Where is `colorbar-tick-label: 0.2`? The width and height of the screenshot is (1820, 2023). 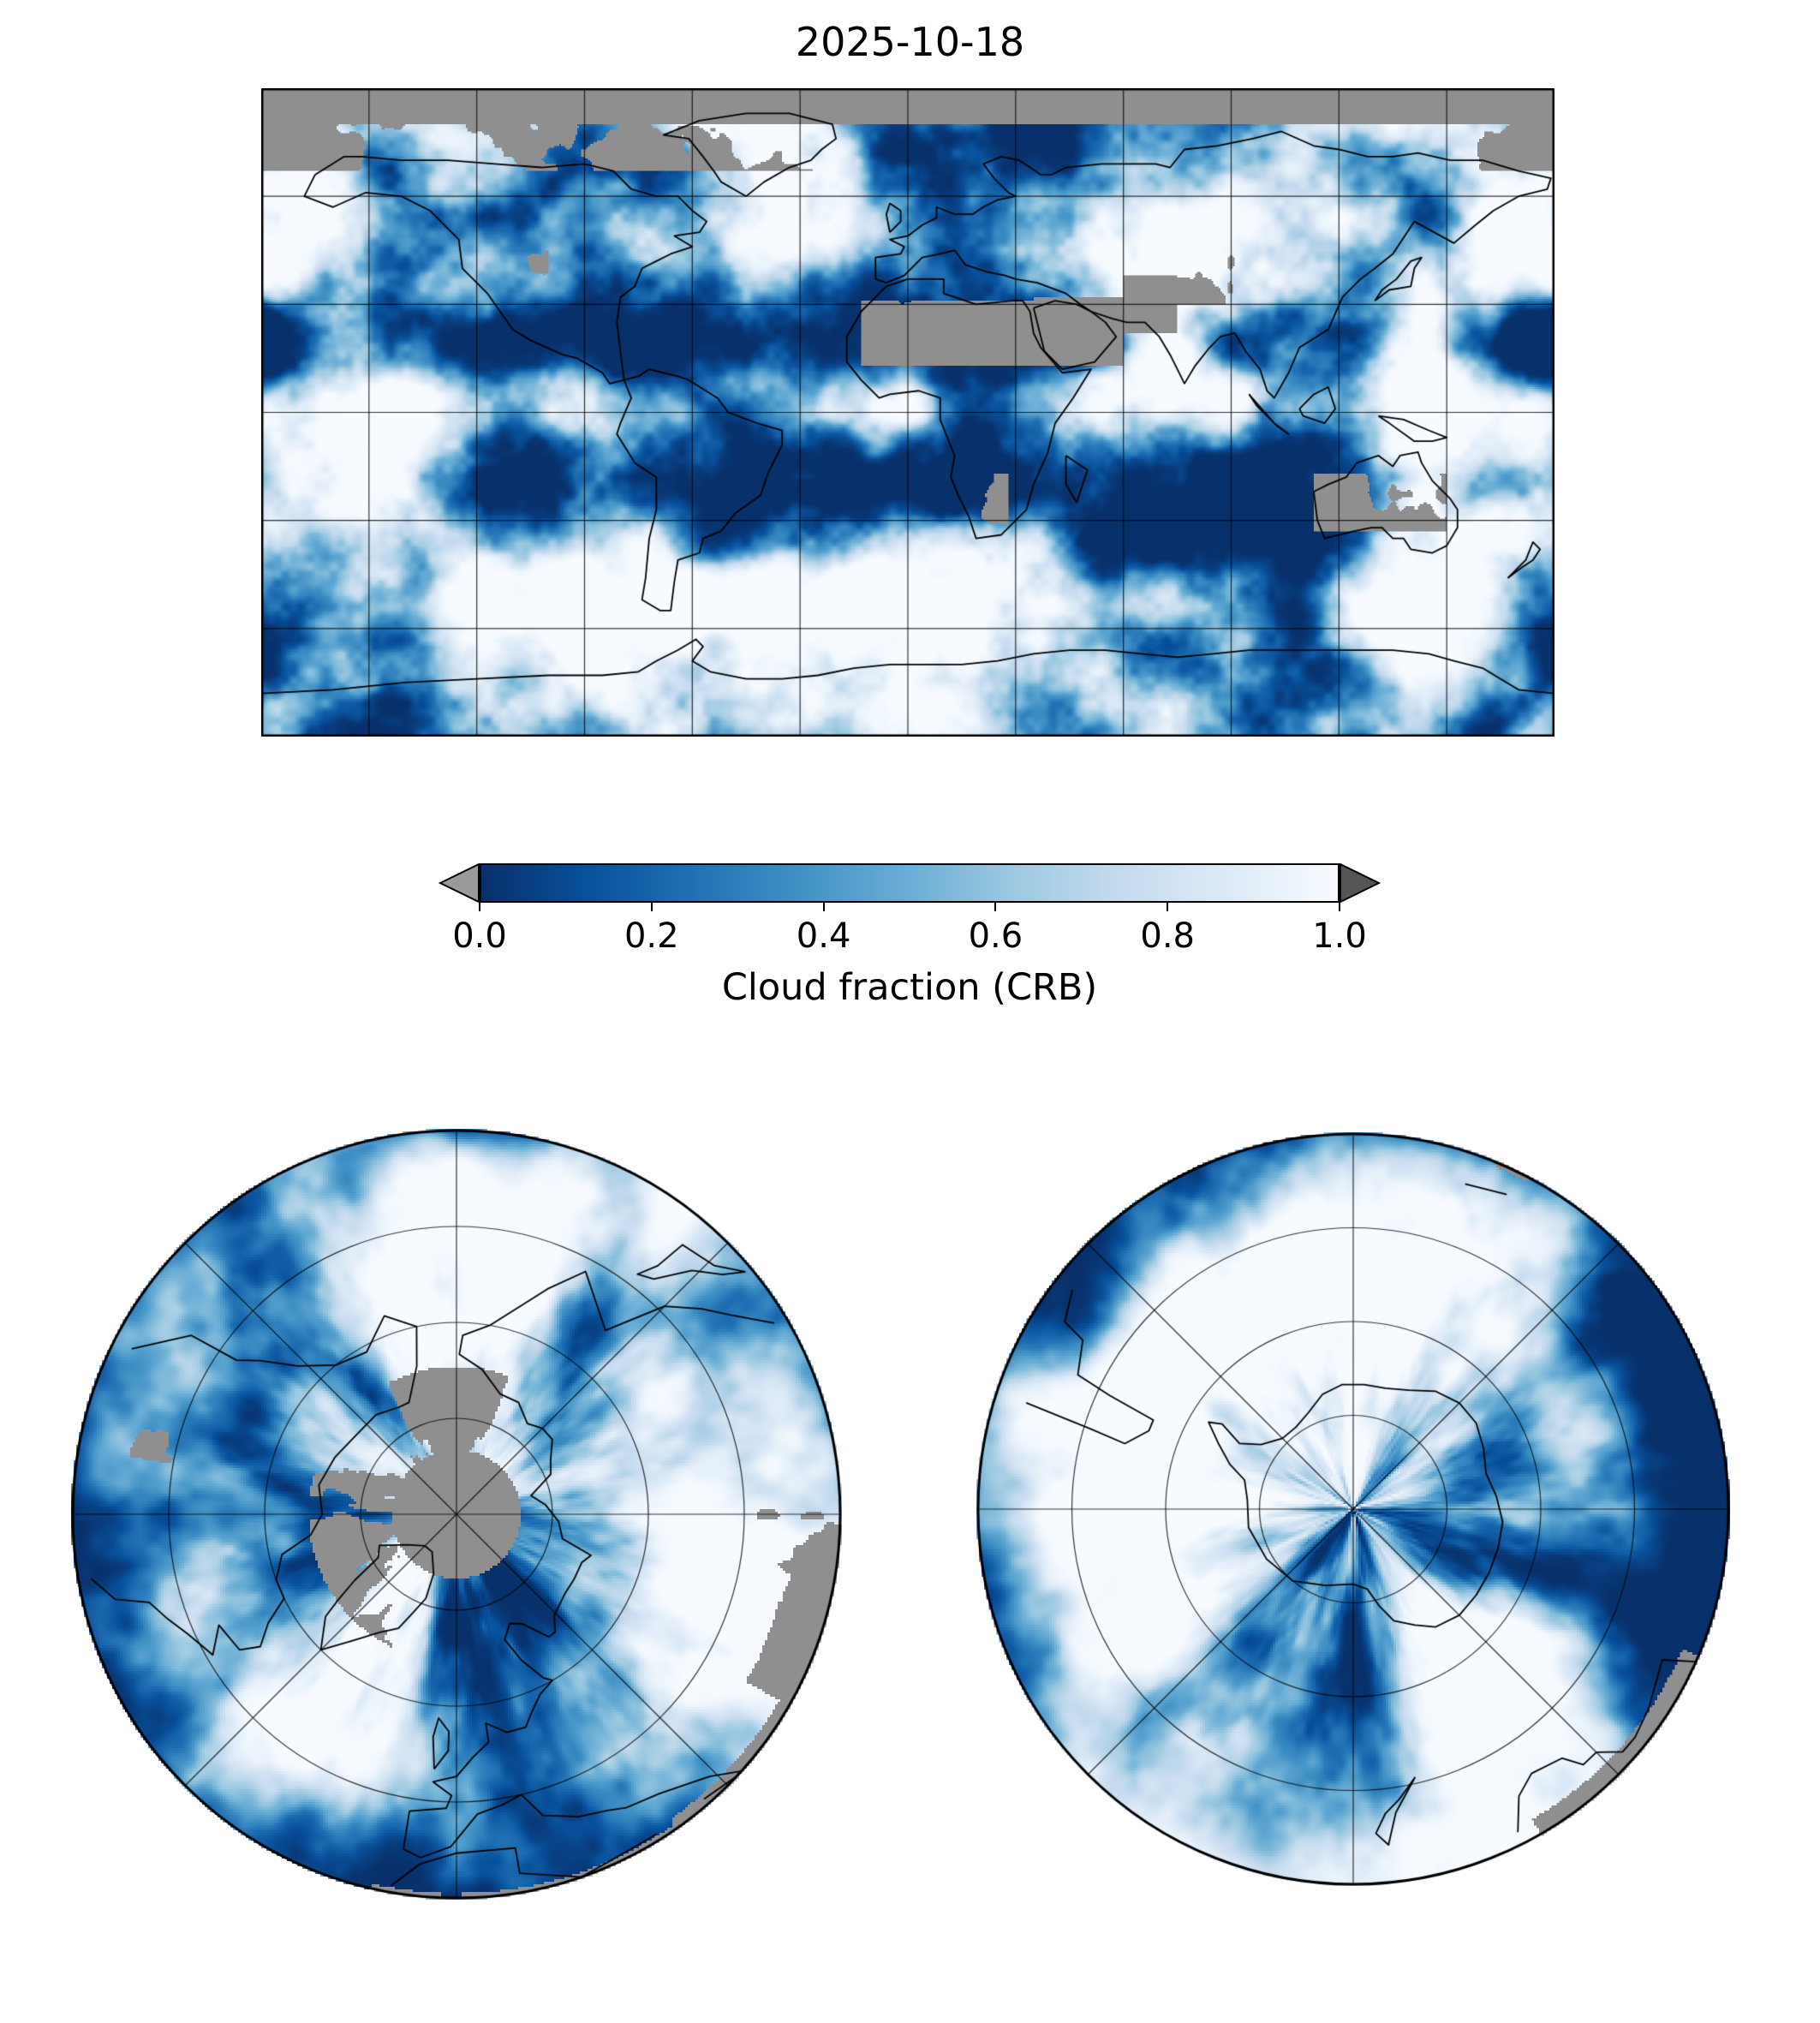 colorbar-tick-label: 0.2 is located at coordinates (651, 936).